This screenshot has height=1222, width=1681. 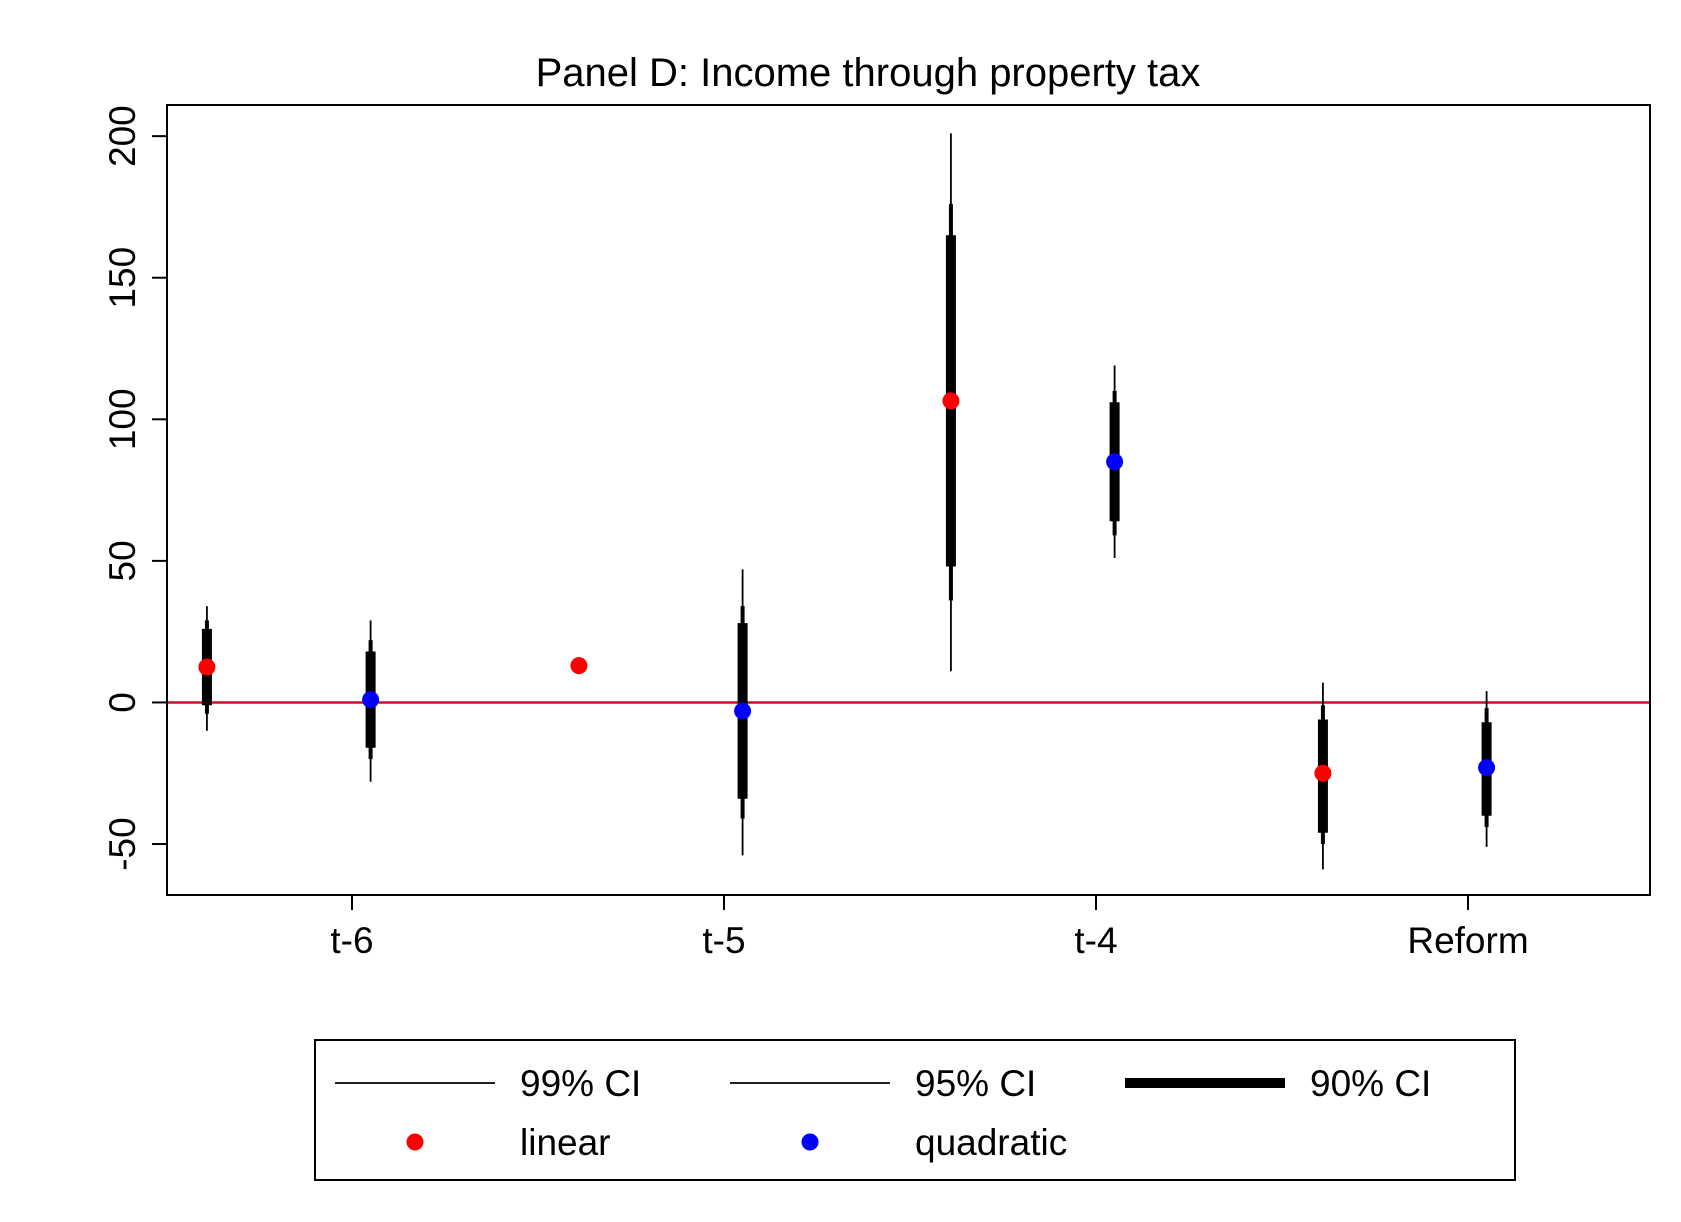 I want to click on y-tick-label: 200, so click(x=122, y=136).